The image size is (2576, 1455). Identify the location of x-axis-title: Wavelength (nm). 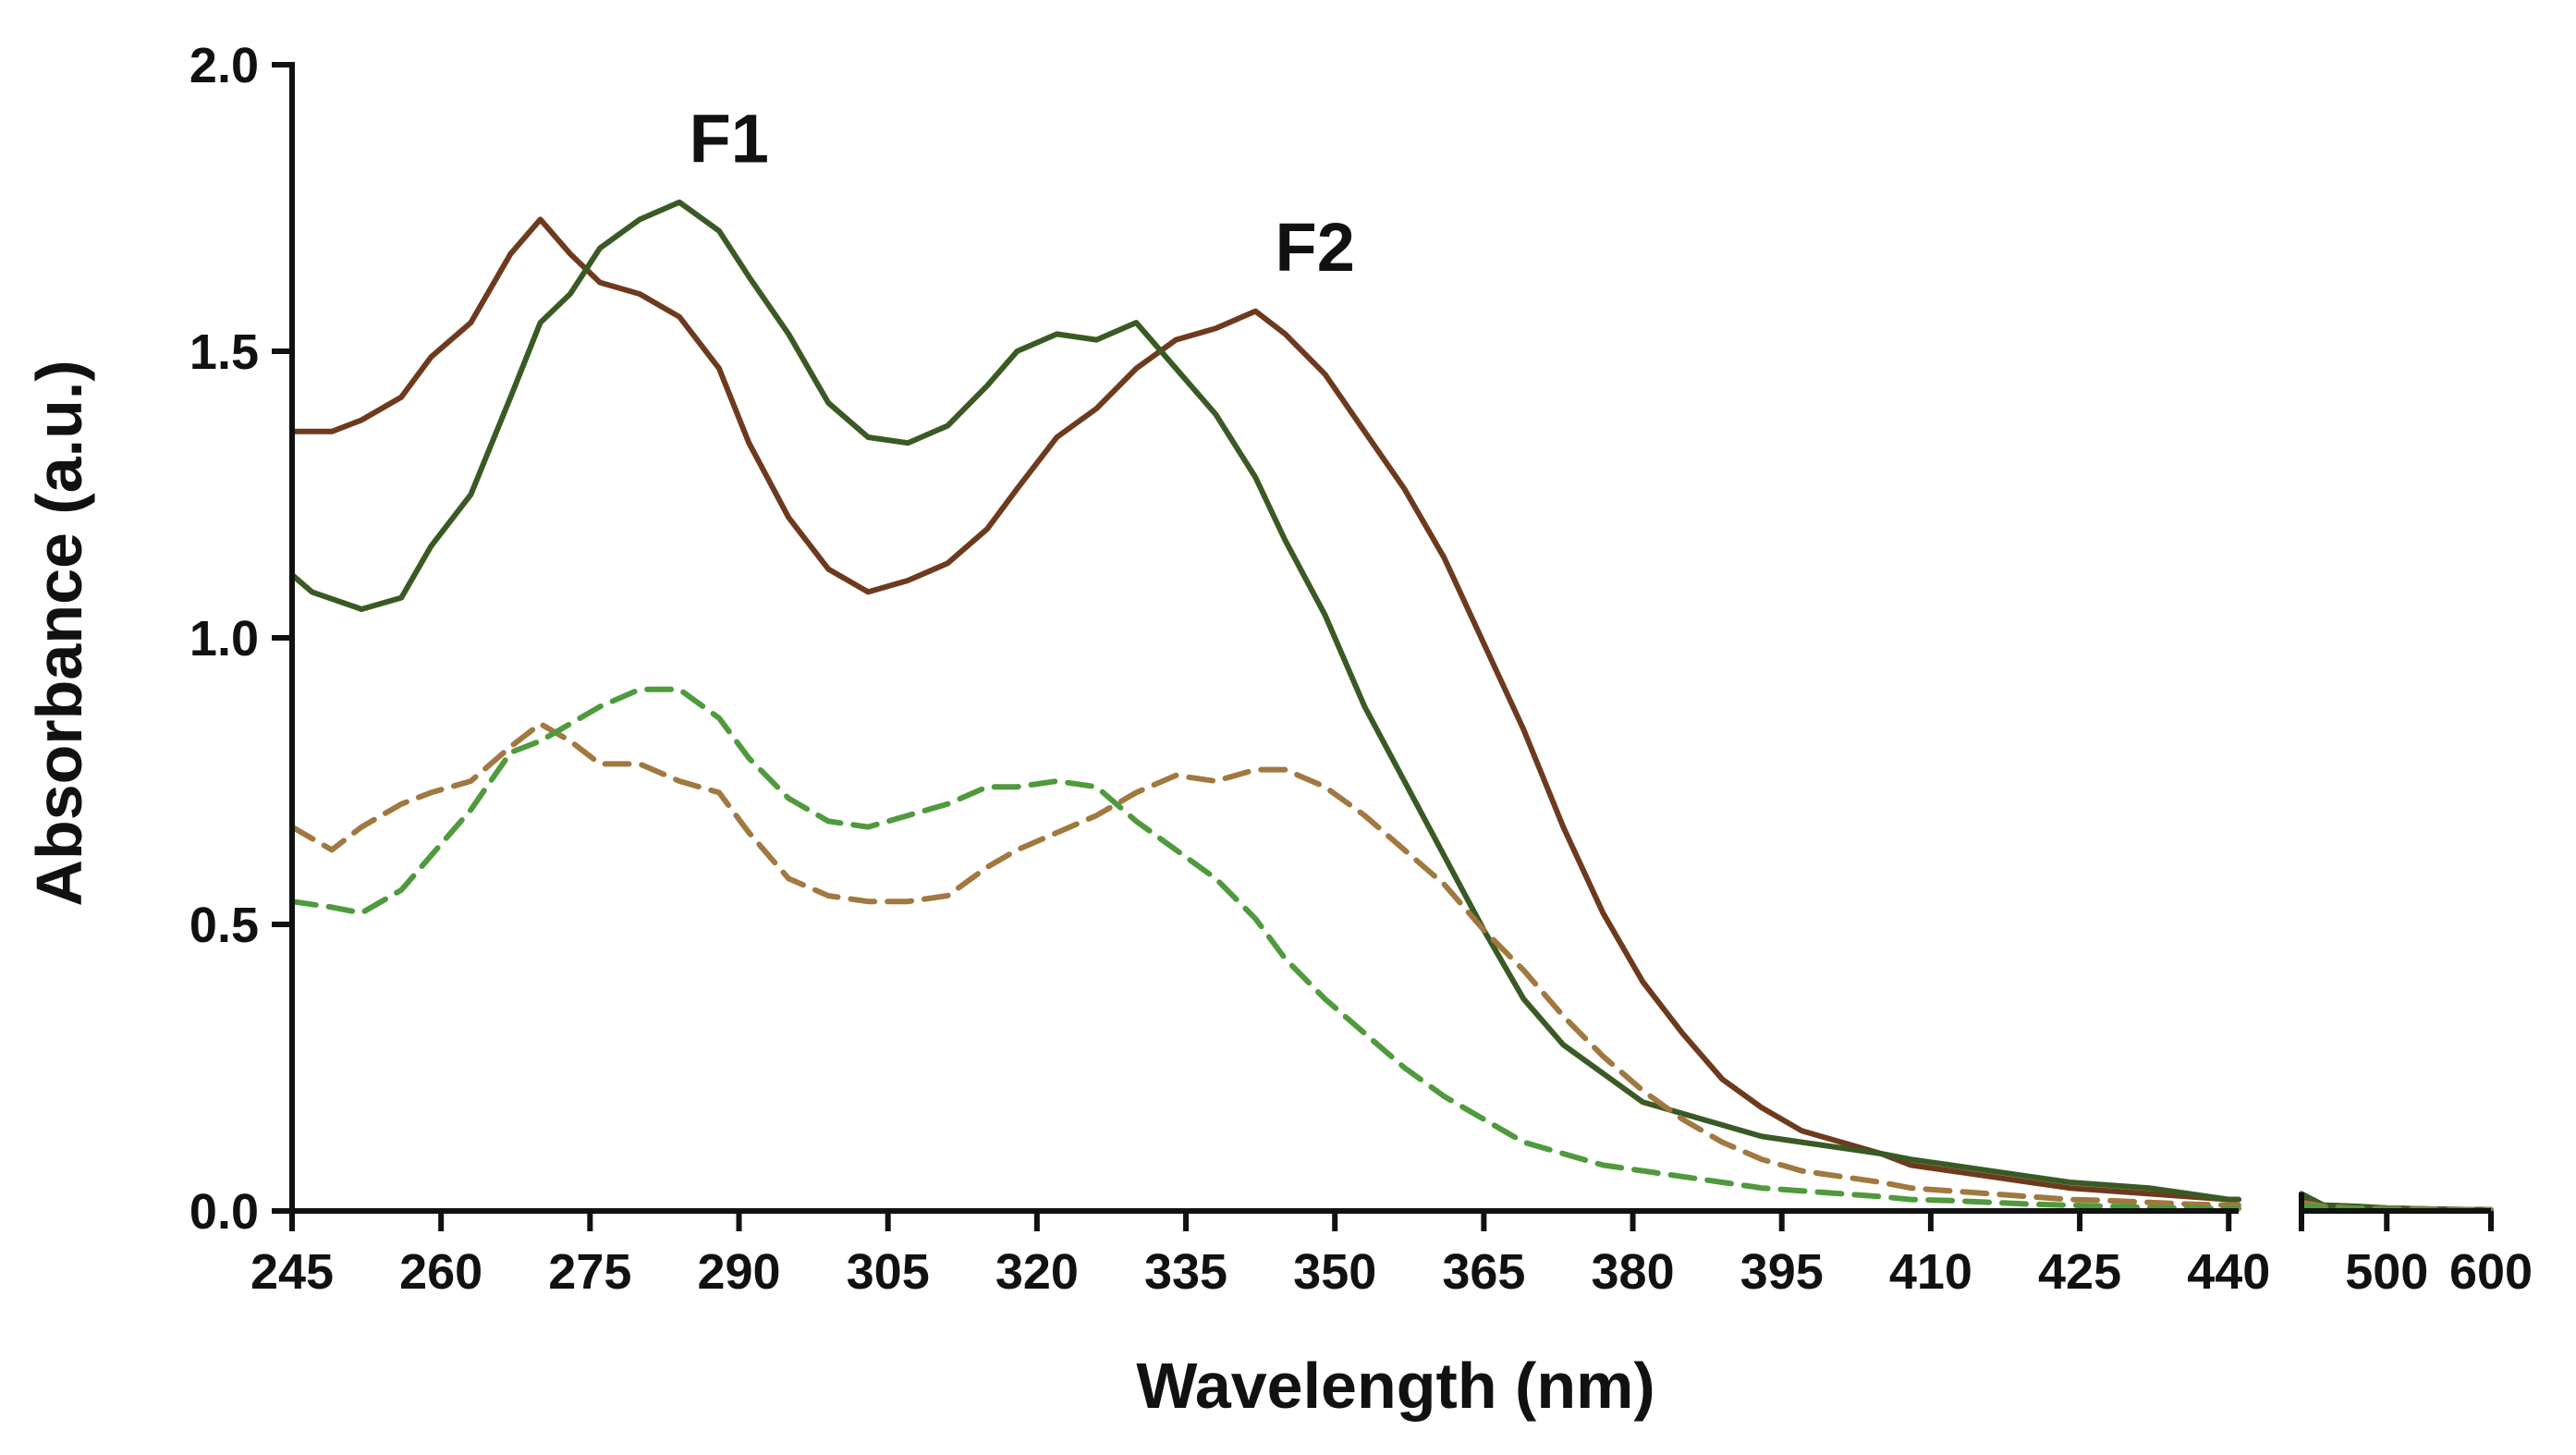
(1395, 1386).